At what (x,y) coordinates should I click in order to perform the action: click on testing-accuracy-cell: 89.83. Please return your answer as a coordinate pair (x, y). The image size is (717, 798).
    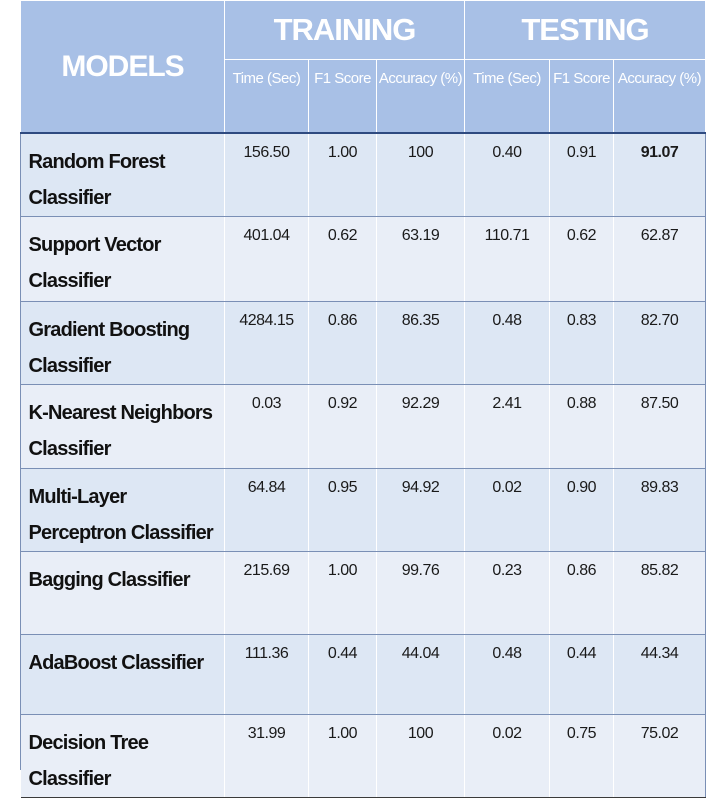
    Looking at the image, I should click on (659, 510).